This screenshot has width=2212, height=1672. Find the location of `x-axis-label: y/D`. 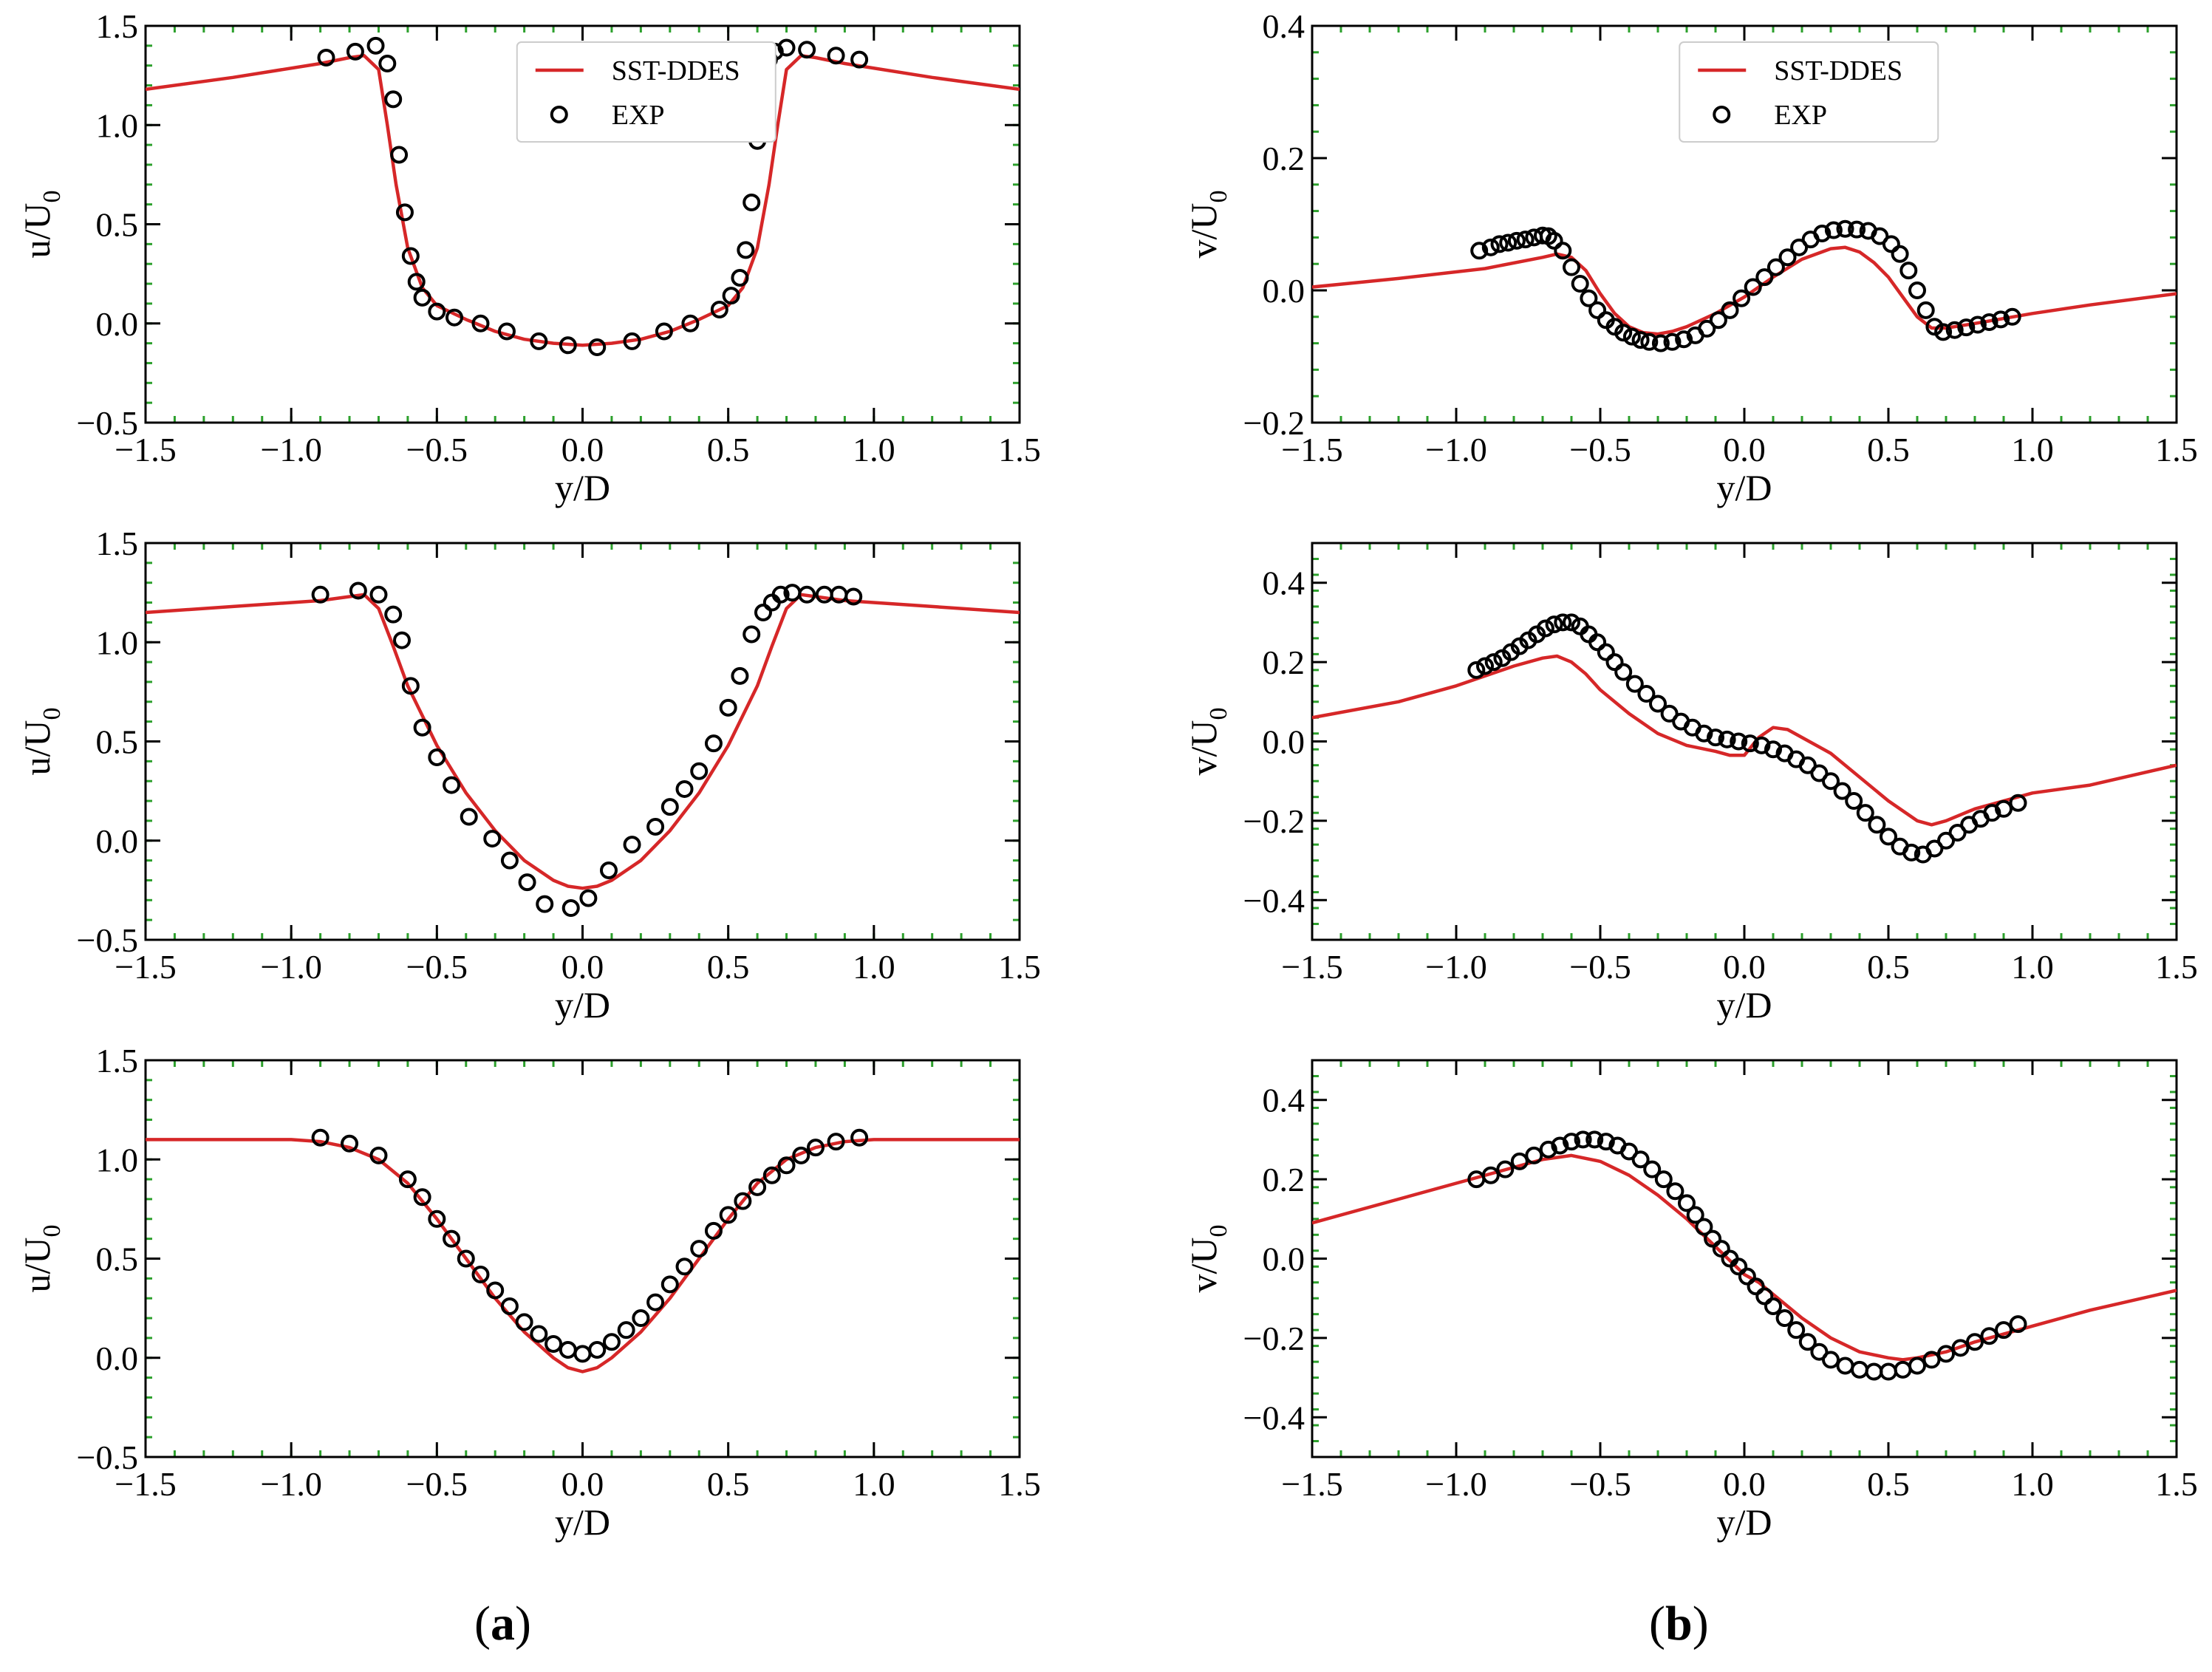

x-axis-label: y/D is located at coordinates (1745, 1522).